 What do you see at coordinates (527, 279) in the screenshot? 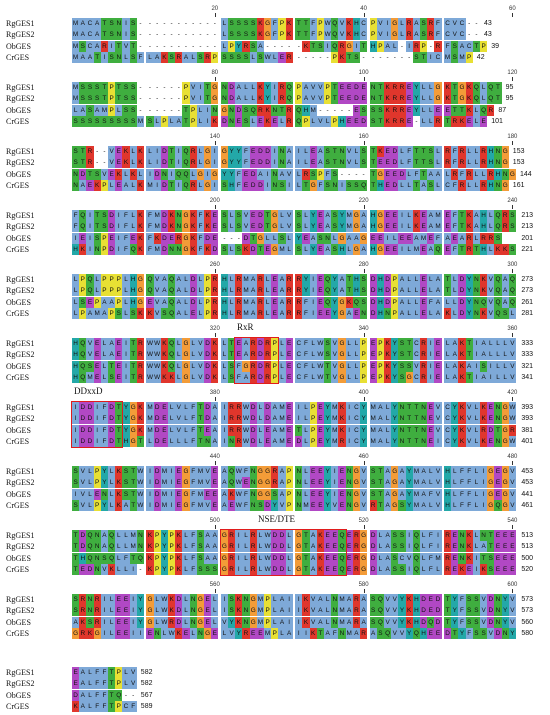
I see `sequence-end-position: 273` at bounding box center [527, 279].